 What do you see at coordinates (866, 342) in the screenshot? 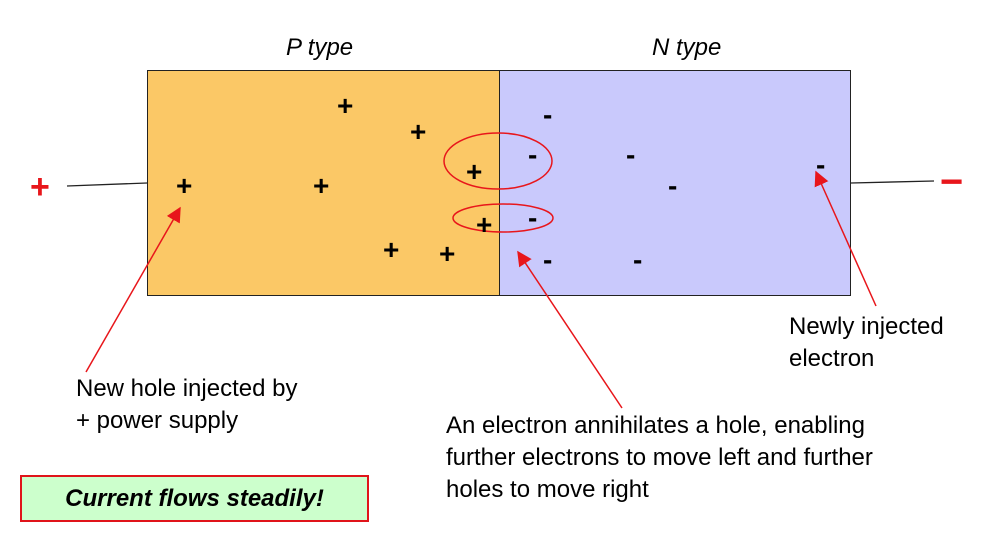
I see `new-electron-annotation: Newly injected electron` at bounding box center [866, 342].